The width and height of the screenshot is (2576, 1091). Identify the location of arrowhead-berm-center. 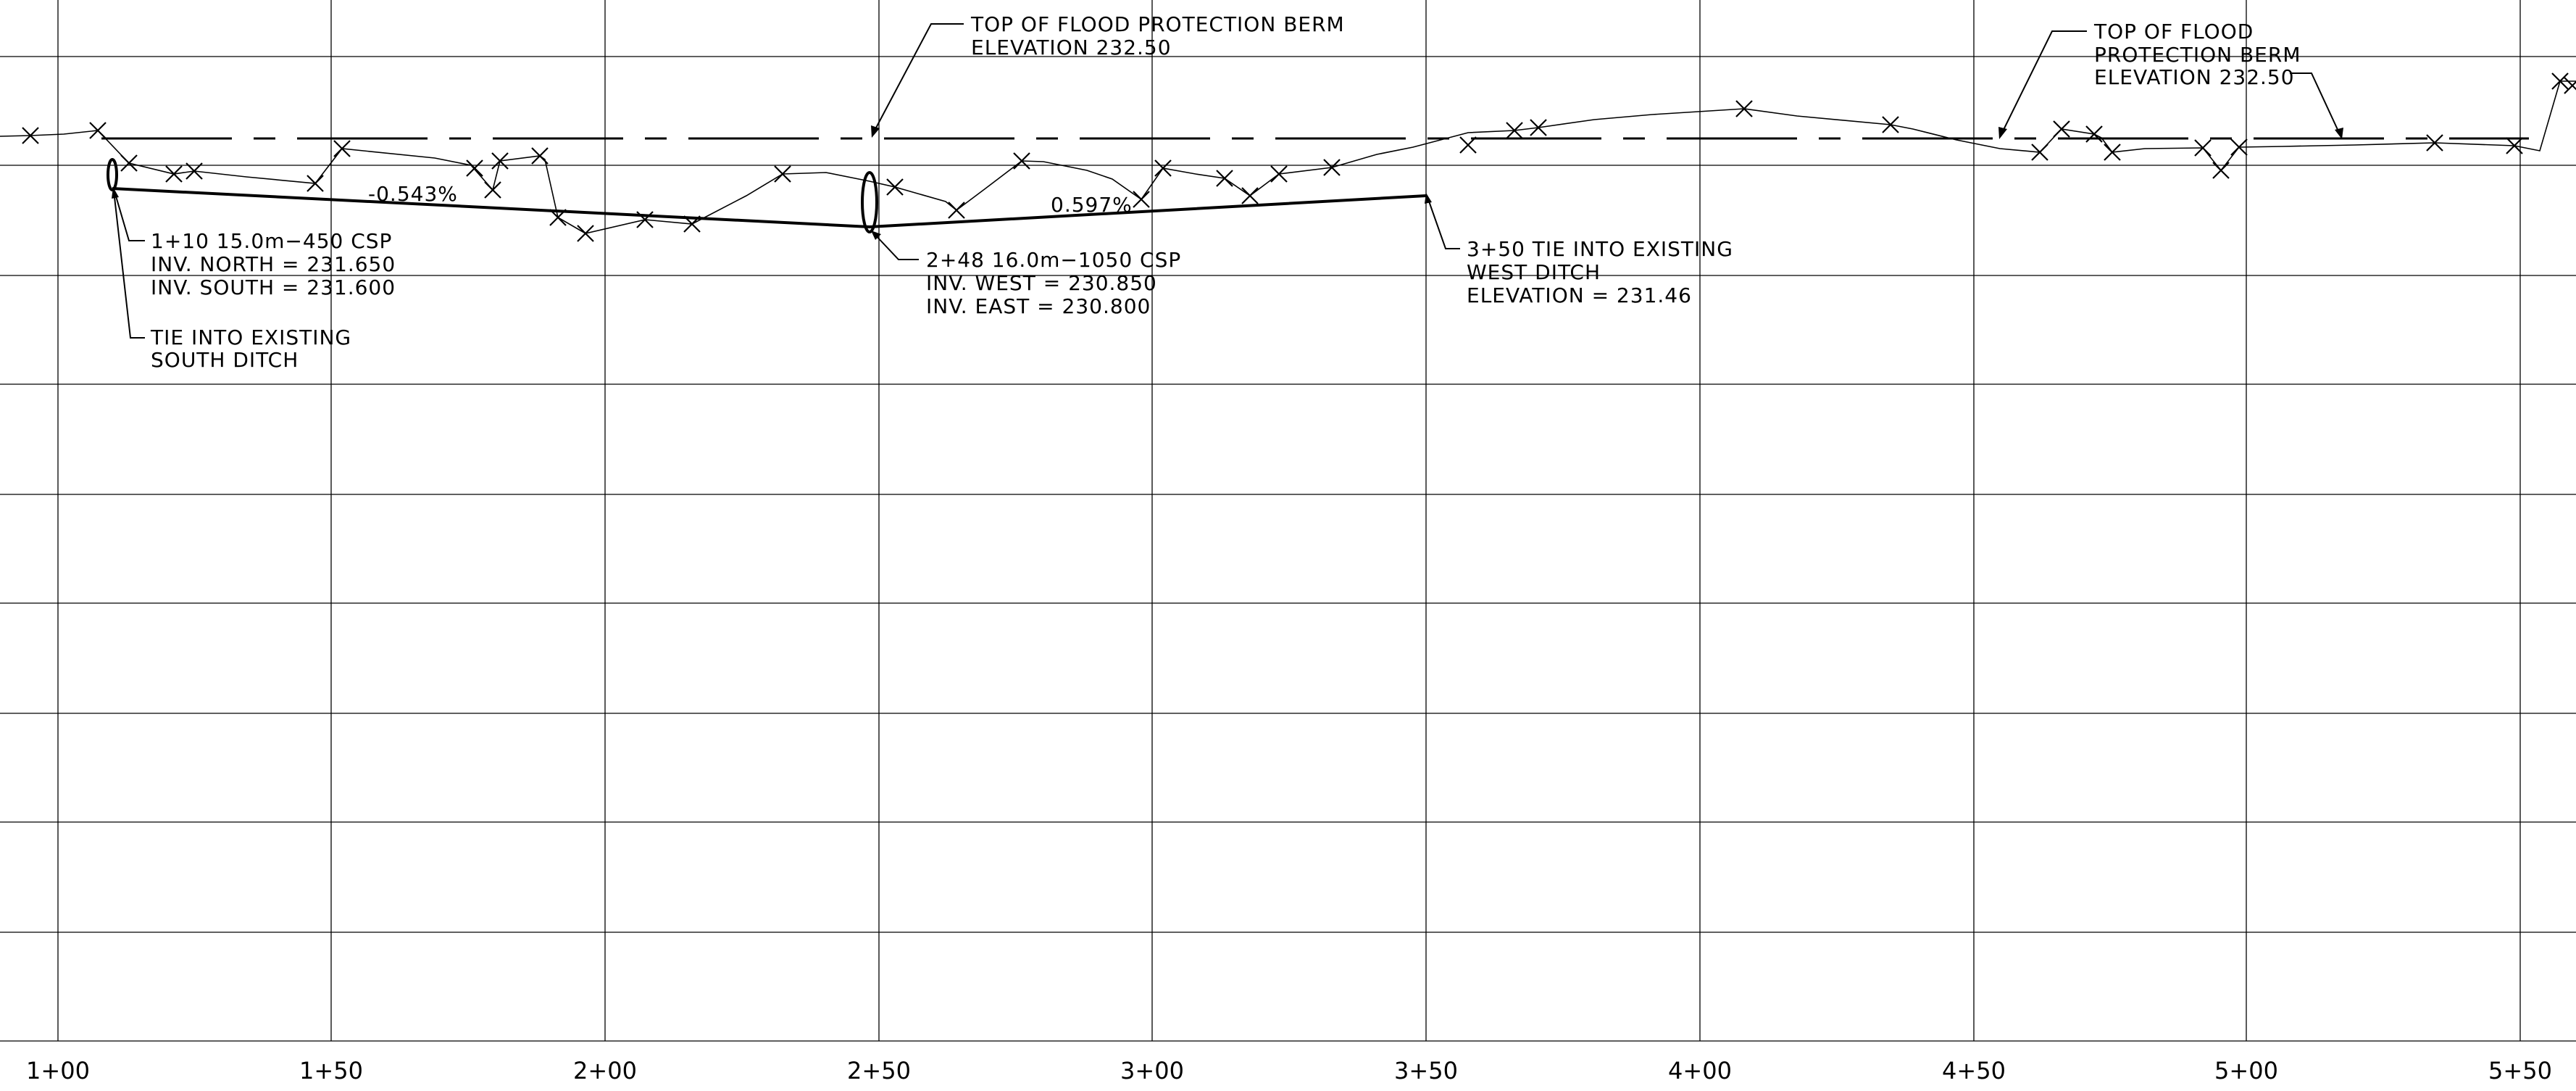
(875, 131).